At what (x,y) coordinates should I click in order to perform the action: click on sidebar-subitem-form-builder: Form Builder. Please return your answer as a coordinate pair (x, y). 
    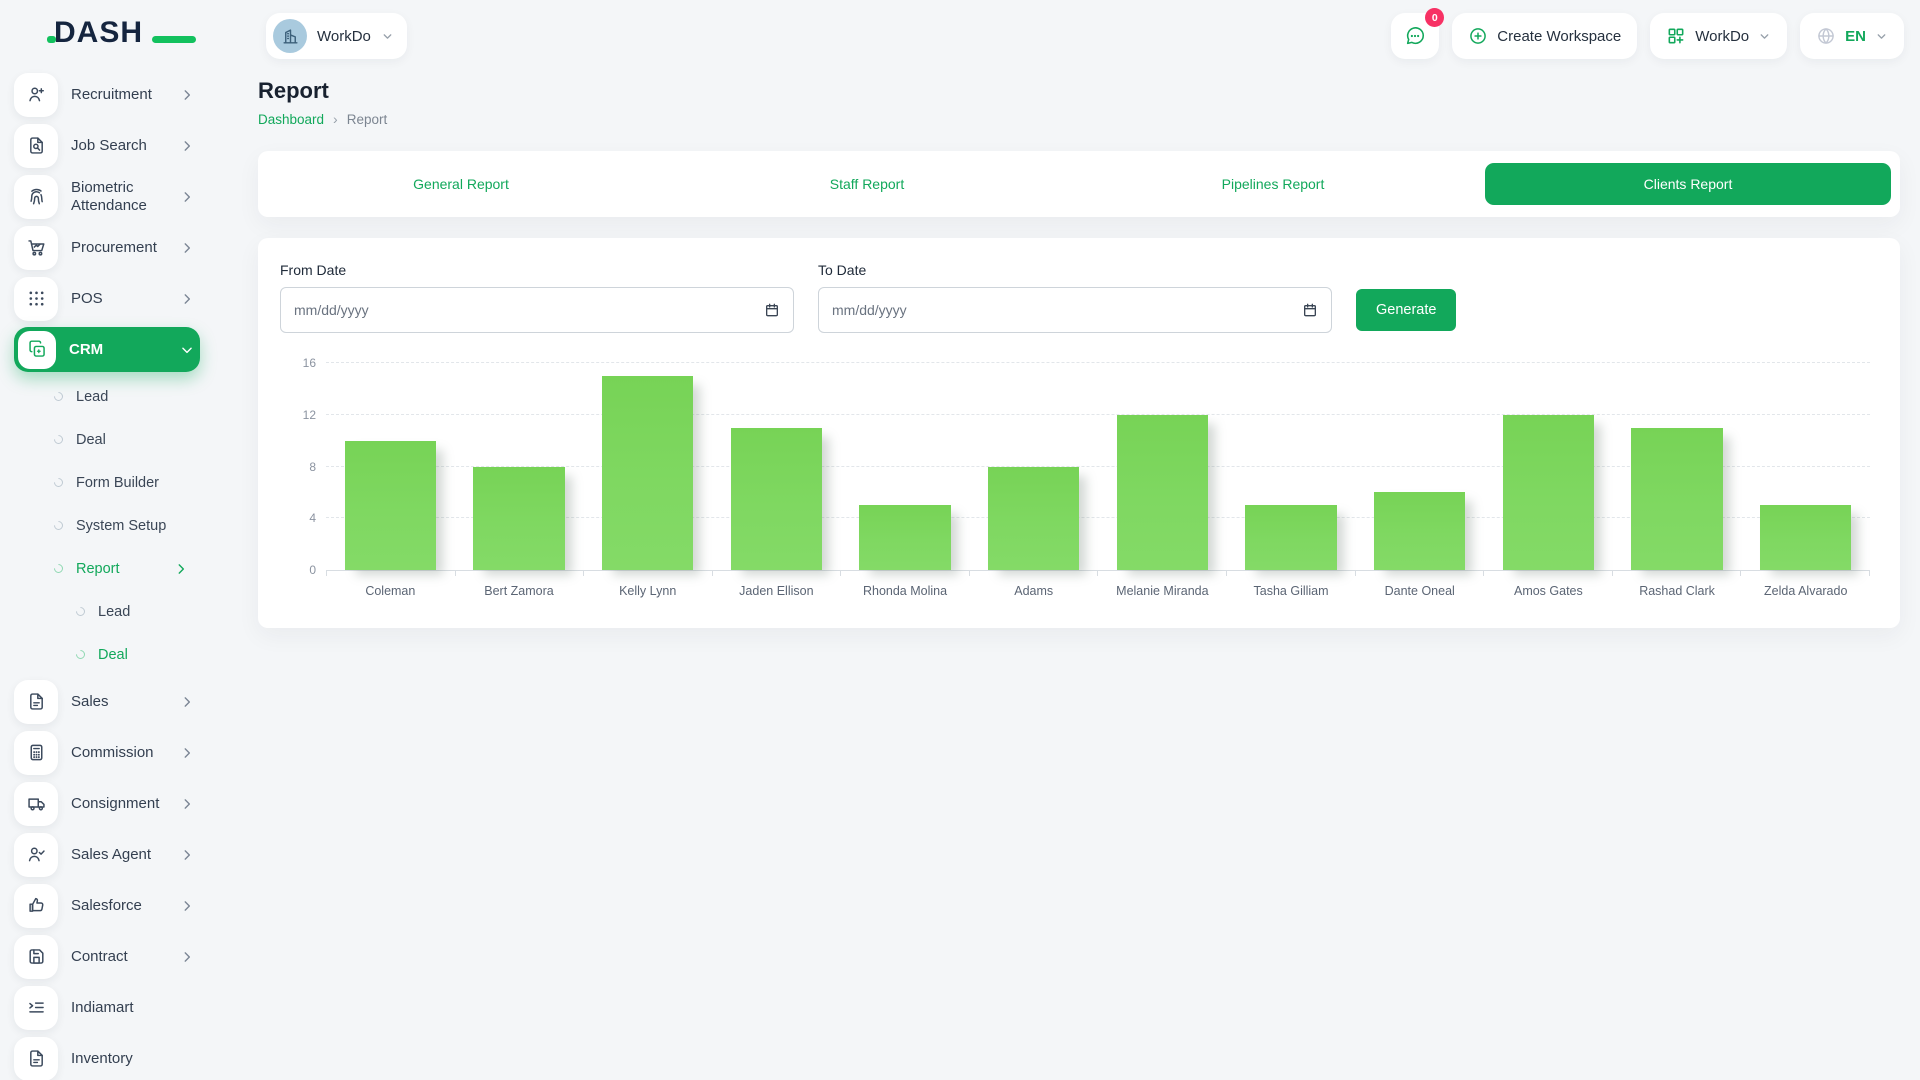
    Looking at the image, I should click on (126, 482).